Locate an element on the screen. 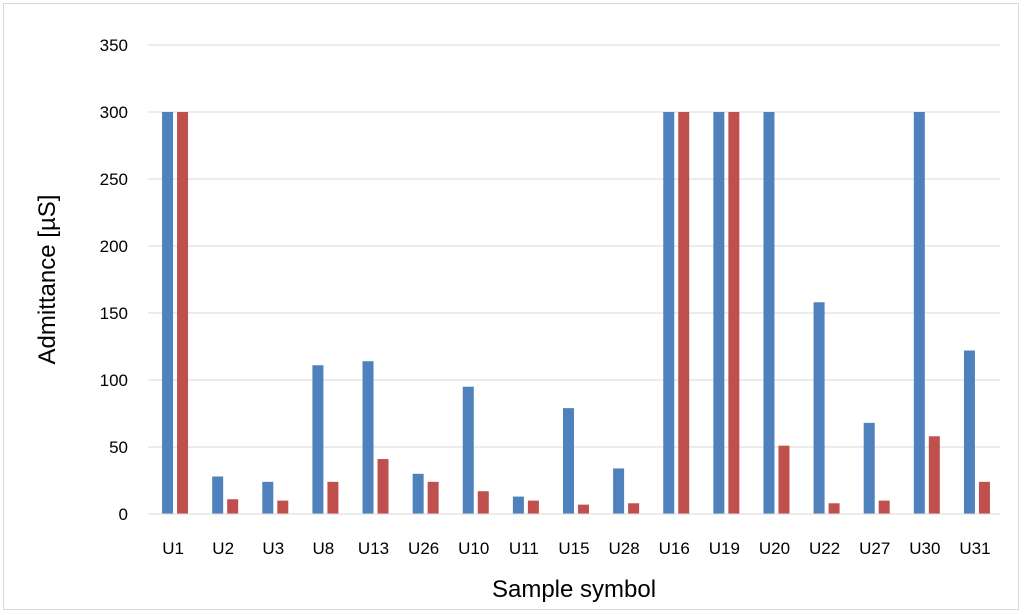 The height and width of the screenshot is (615, 1024). bar-series-1-u27 is located at coordinates (869, 468).